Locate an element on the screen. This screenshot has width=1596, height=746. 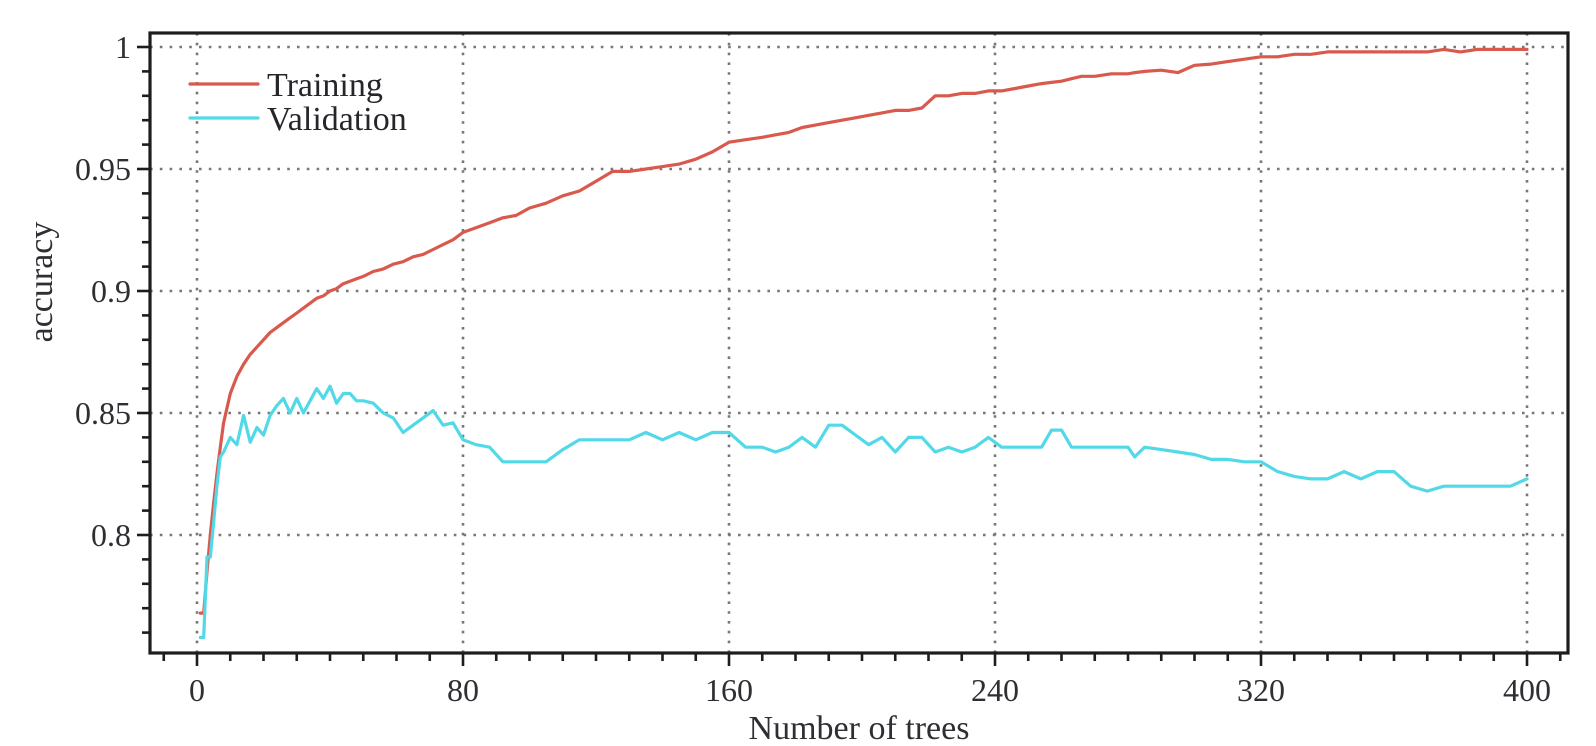
y-tick-label: 0.85 is located at coordinates (103, 413).